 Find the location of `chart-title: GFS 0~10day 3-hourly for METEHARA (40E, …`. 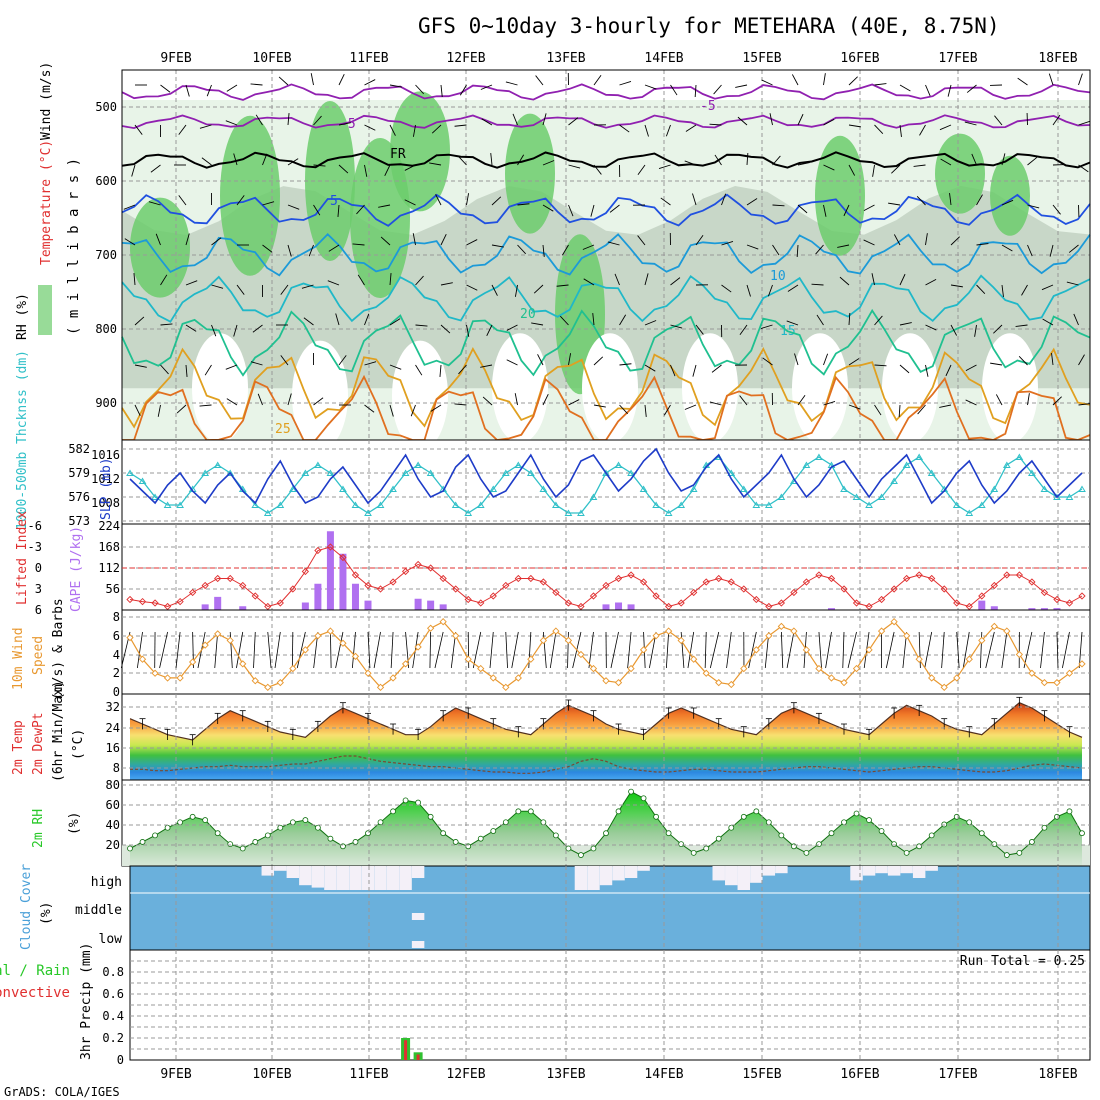

chart-title: GFS 0~10day 3-hourly for METEHARA (40E, … is located at coordinates (709, 26).